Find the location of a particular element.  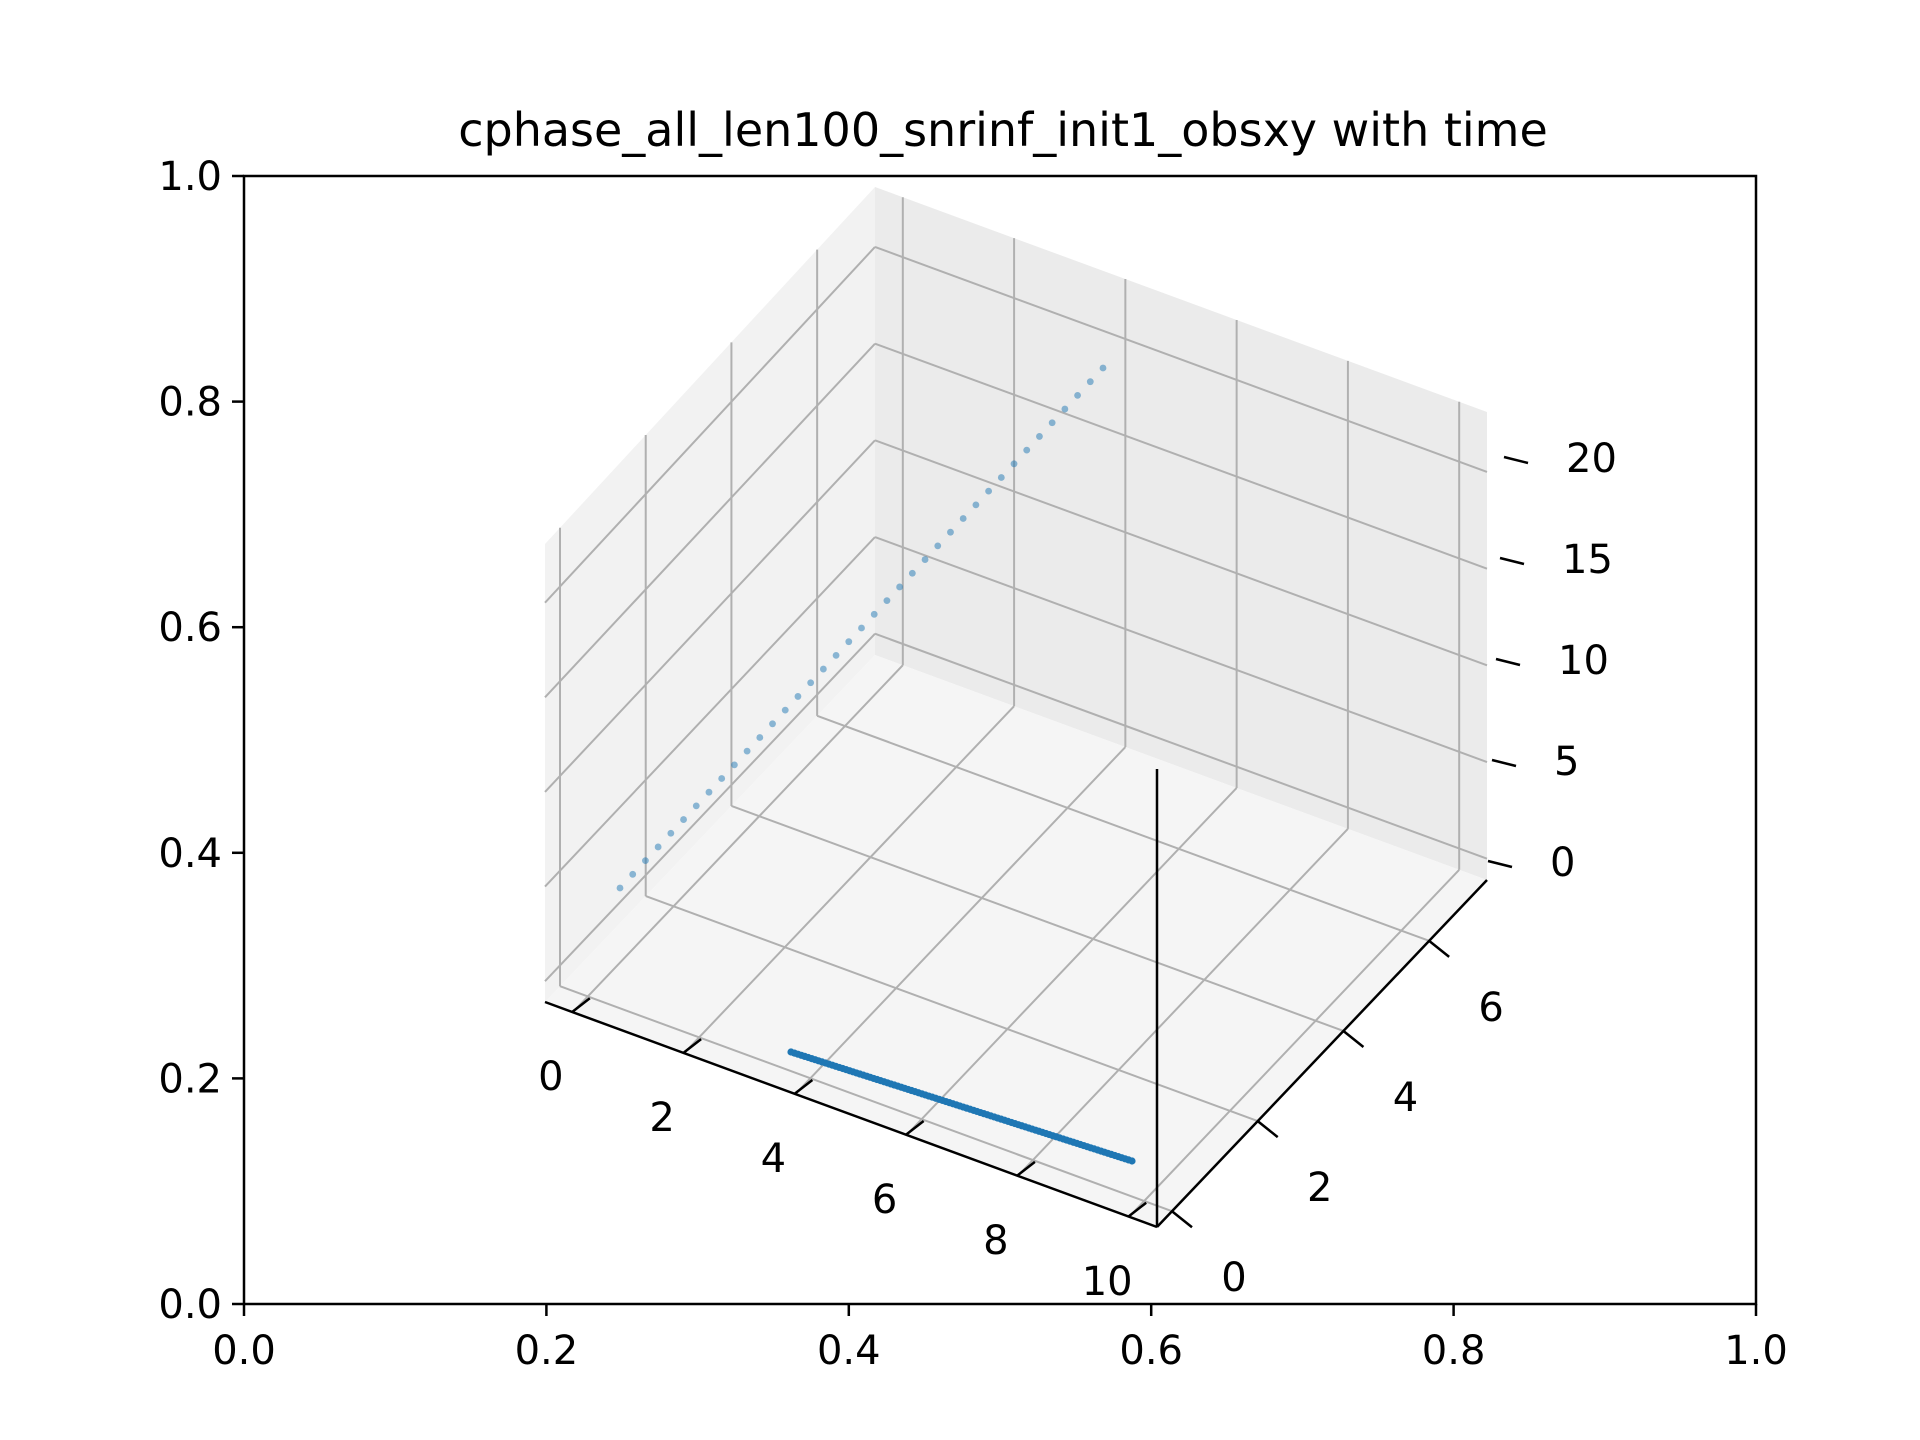

outer-x-tick-label: 0.6 is located at coordinates (1151, 1351).